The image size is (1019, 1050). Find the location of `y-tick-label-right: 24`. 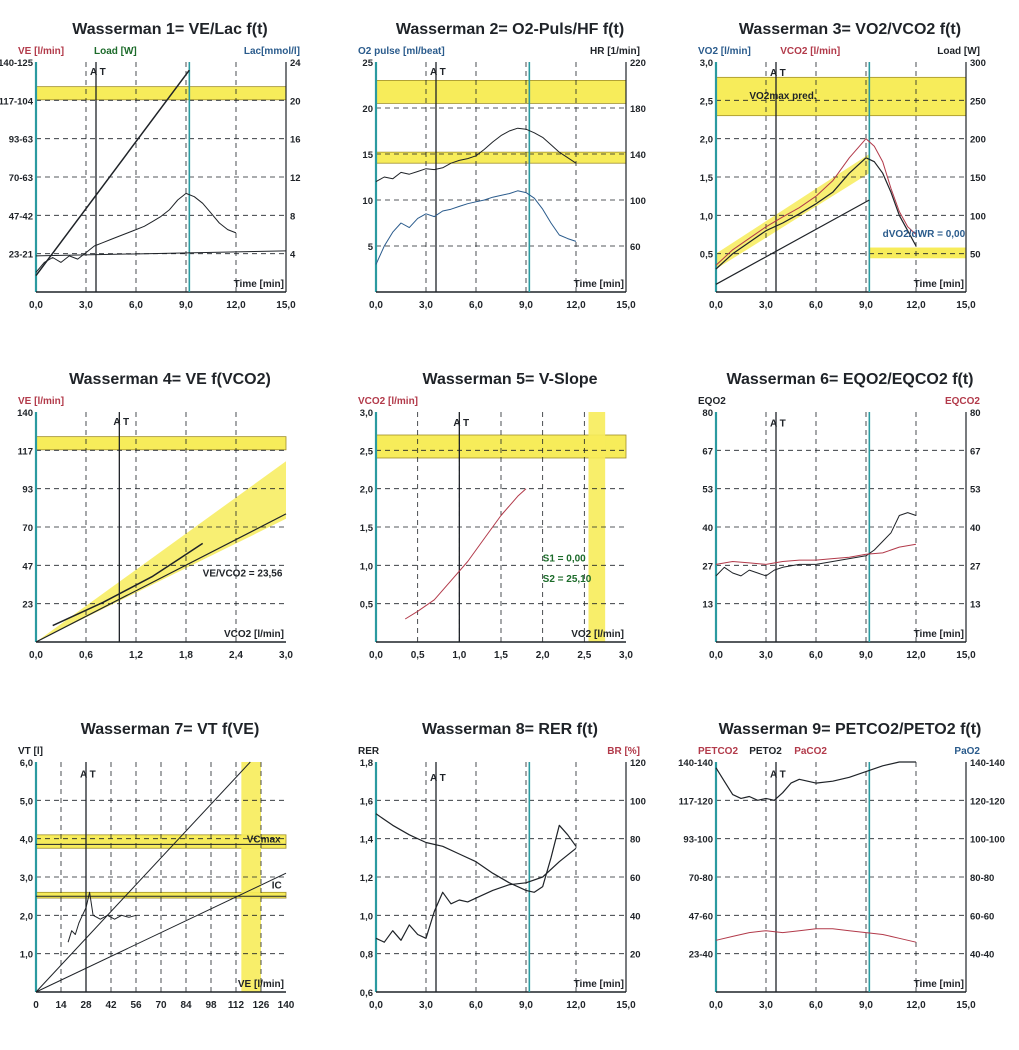

y-tick-label-right: 24 is located at coordinates (295, 63).